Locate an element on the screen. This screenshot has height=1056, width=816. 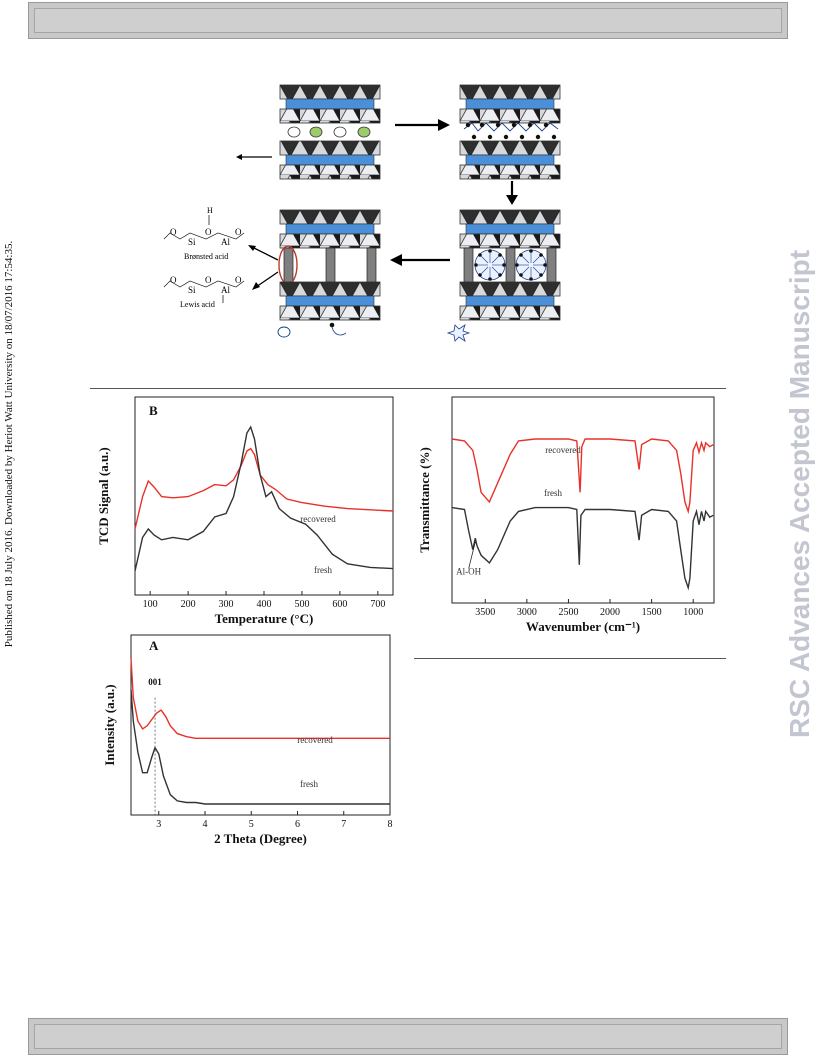
page-footer-bar is located at coordinates (408, 1036).